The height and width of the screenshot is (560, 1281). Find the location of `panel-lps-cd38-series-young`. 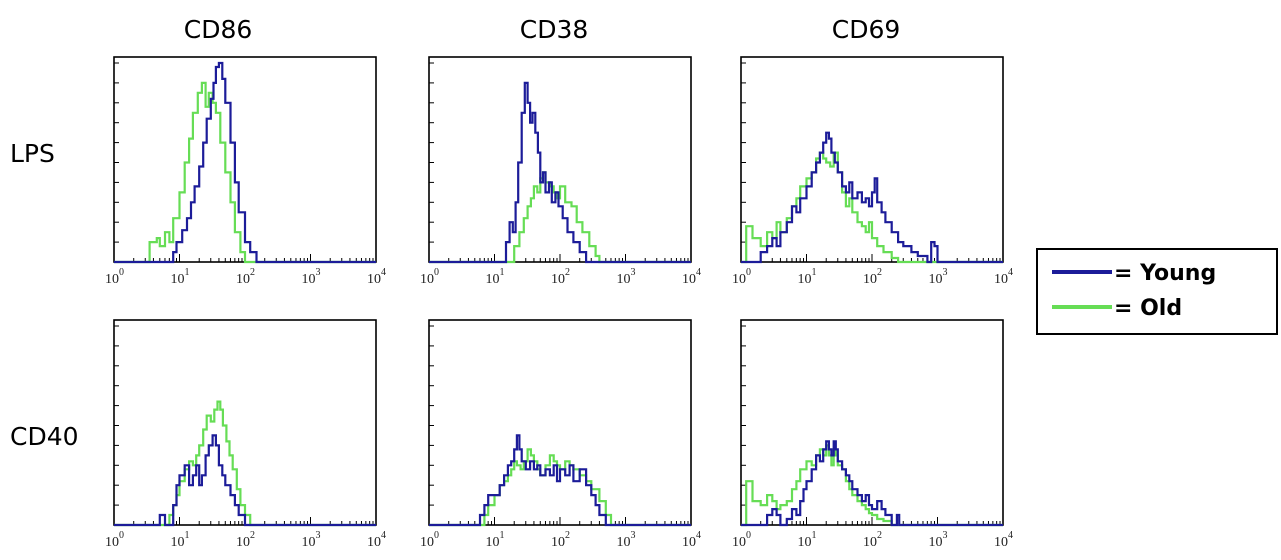

panel-lps-cd38-series-young is located at coordinates (560, 172).